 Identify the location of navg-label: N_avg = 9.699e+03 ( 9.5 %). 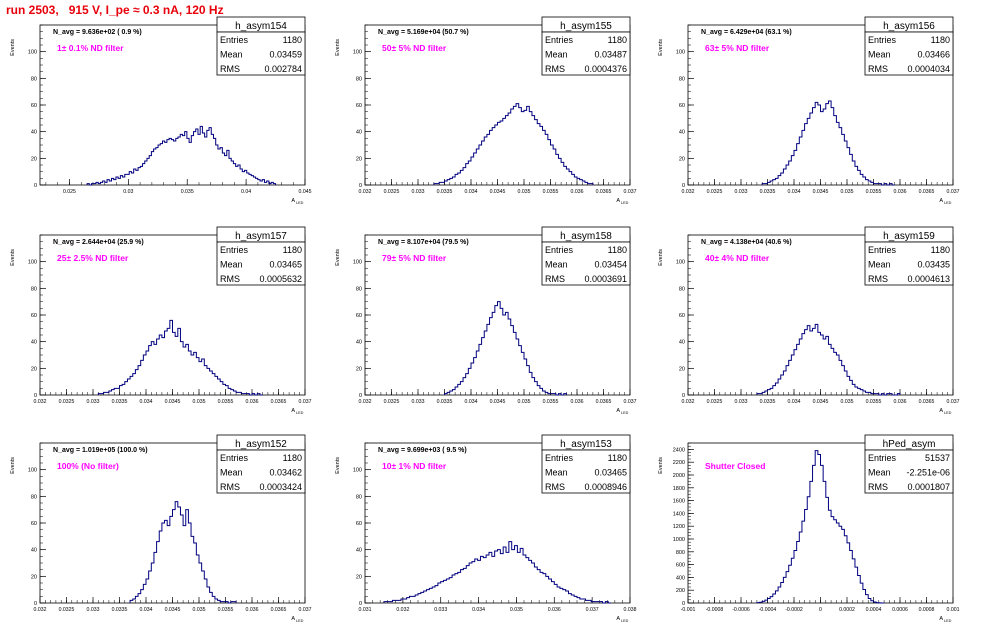
(422, 450).